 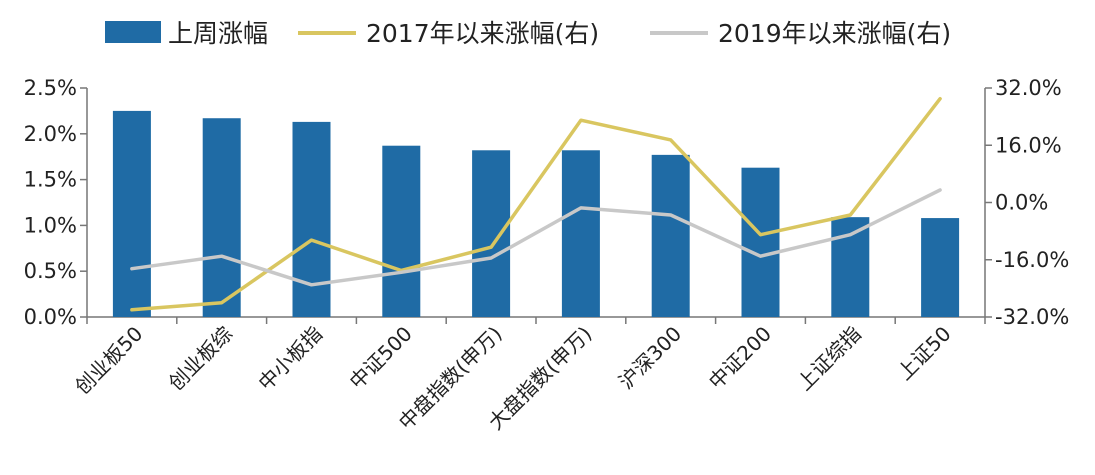 What do you see at coordinates (201, 359) in the screenshot?
I see `category-label: 创业板综` at bounding box center [201, 359].